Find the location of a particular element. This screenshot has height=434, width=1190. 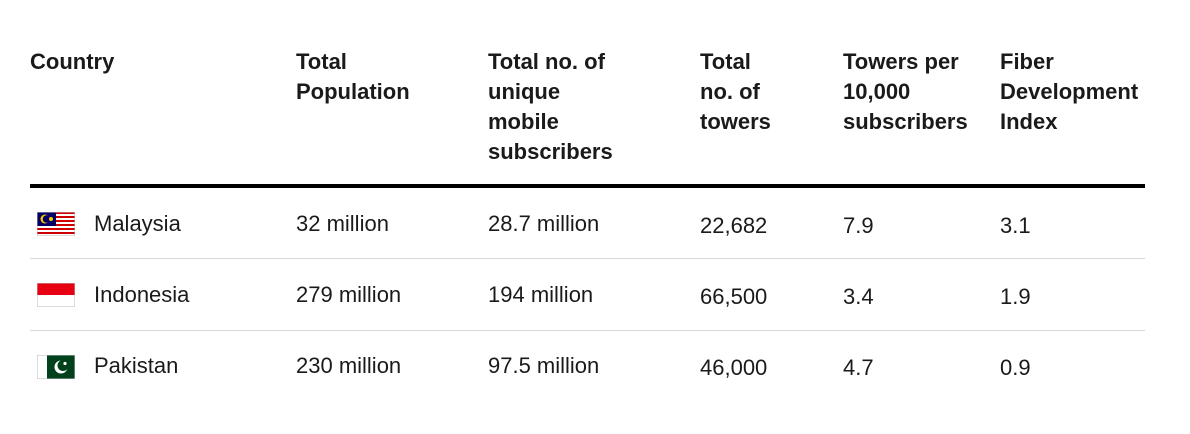

table-cell: 1.9 is located at coordinates (1015, 296).